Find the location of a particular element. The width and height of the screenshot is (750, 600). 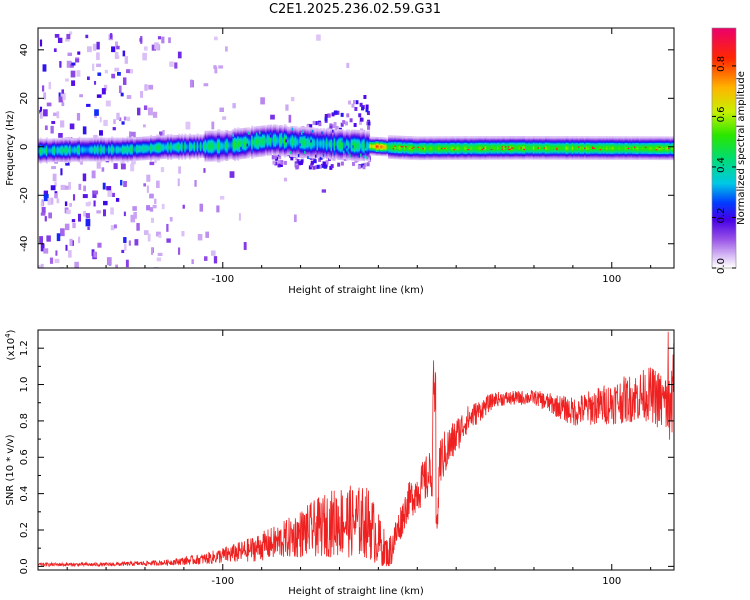

colorbar-tick-label: 0.8 is located at coordinates (721, 64).